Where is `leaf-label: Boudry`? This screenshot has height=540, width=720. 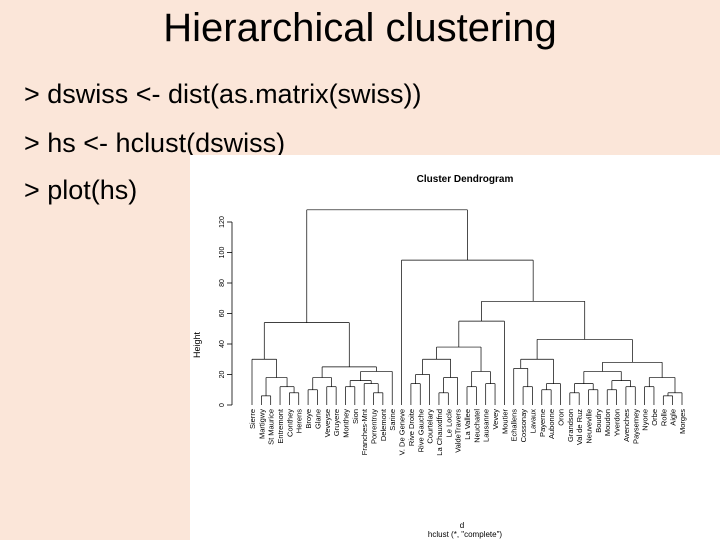 leaf-label: Boudry is located at coordinates (598, 421).